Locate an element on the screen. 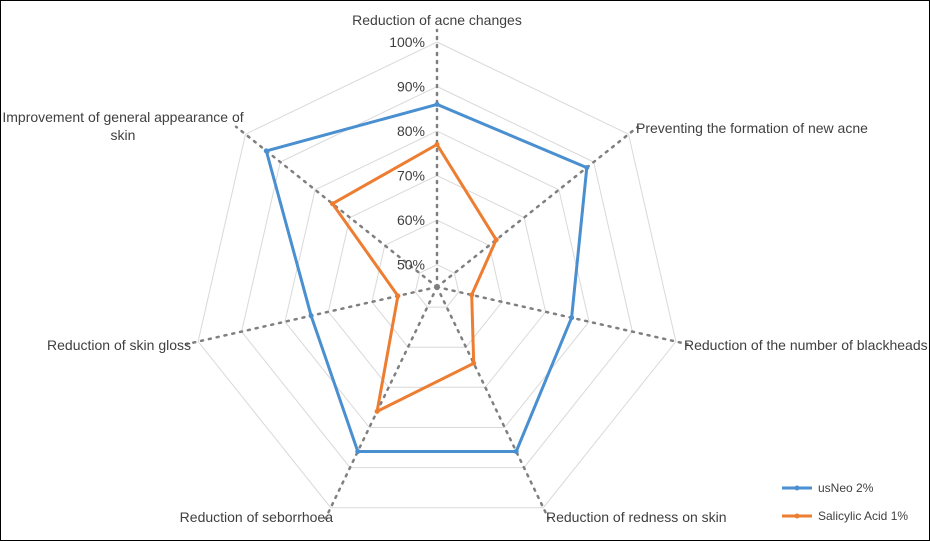 The image size is (930, 541). axis-label-2: Reduction of the number of blackheads is located at coordinates (806, 345).